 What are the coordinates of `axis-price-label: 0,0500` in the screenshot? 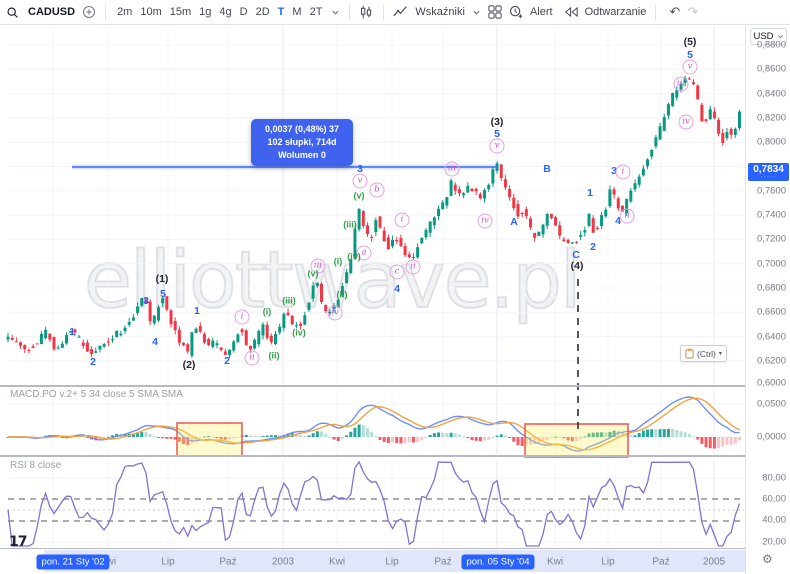 It's located at (771, 404).